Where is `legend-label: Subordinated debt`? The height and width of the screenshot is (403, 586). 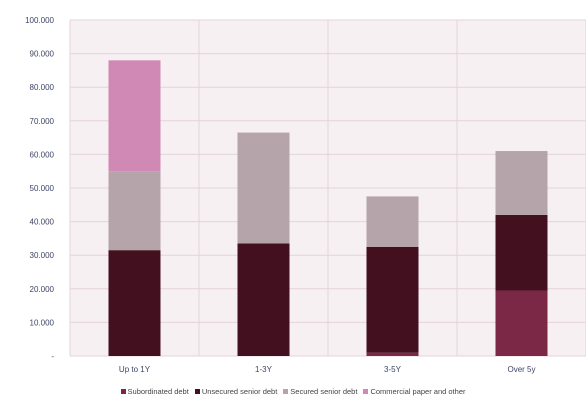
legend-label: Subordinated debt is located at coordinates (158, 391).